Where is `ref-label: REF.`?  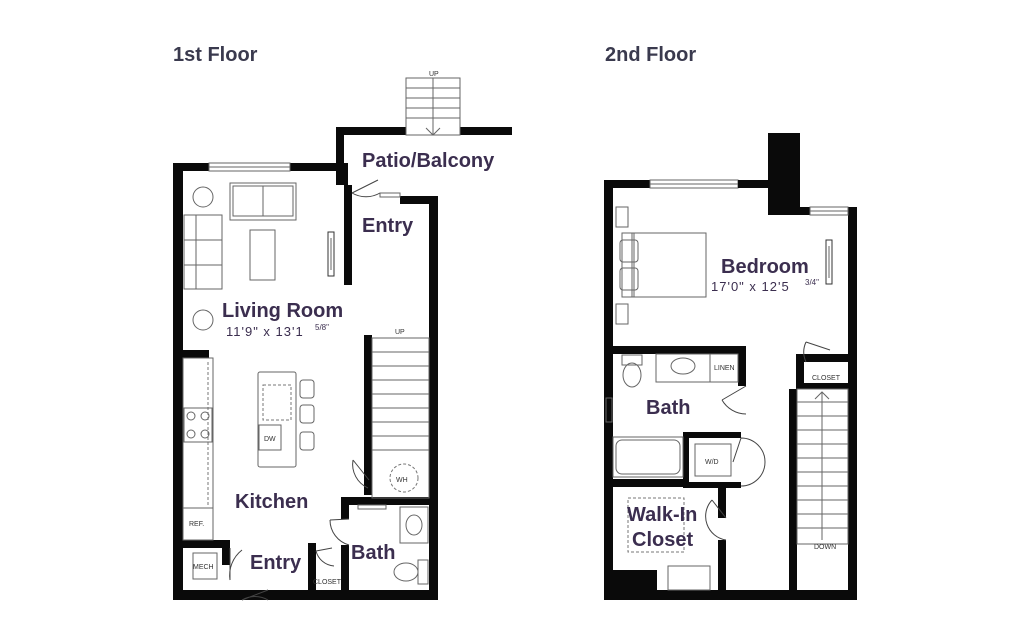 ref-label: REF. is located at coordinates (196, 524).